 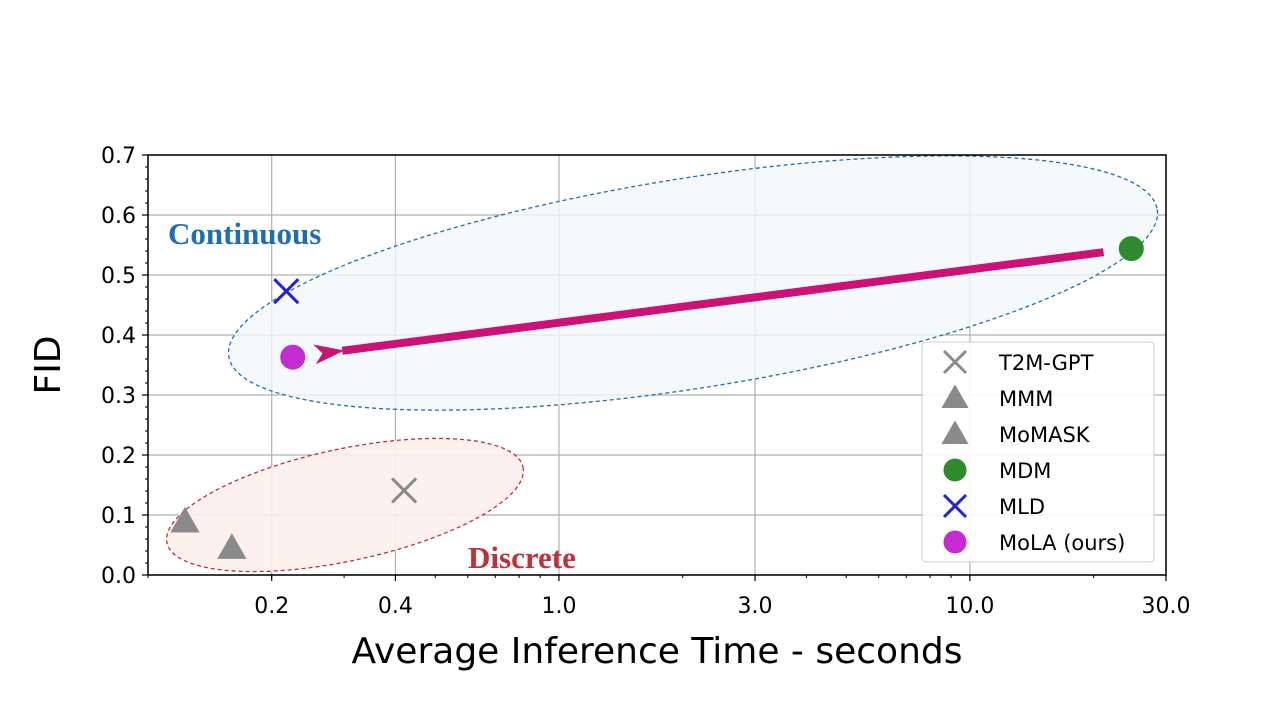 What do you see at coordinates (1045, 435) in the screenshot?
I see `legend-label-momask: MoMASK` at bounding box center [1045, 435].